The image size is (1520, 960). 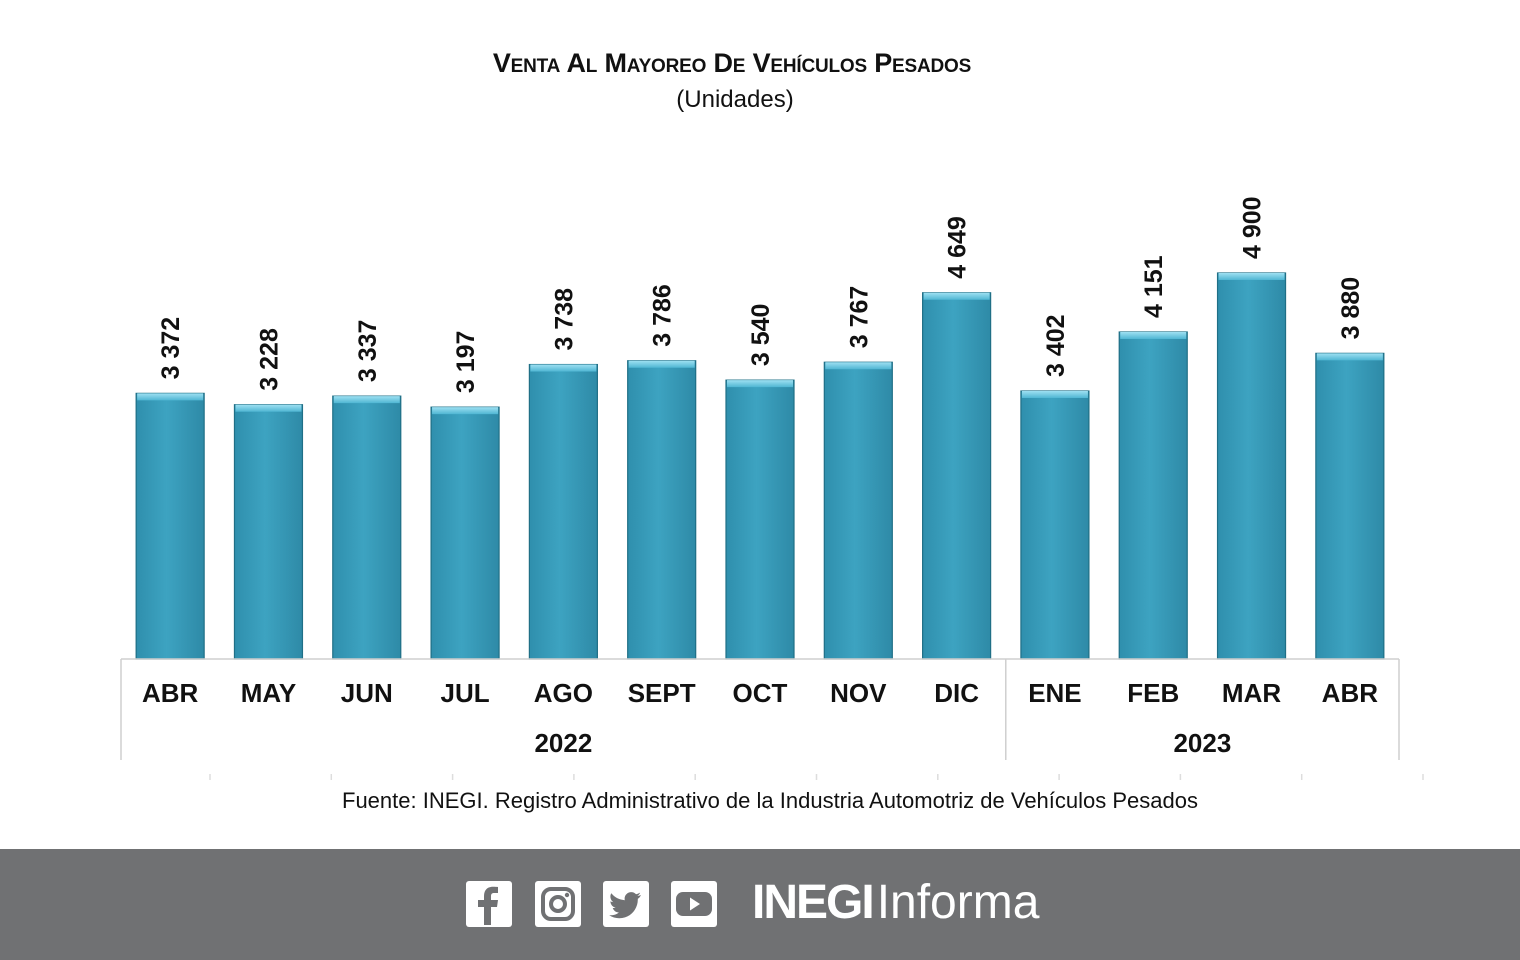 I want to click on category-label: NOV, so click(x=858, y=693).